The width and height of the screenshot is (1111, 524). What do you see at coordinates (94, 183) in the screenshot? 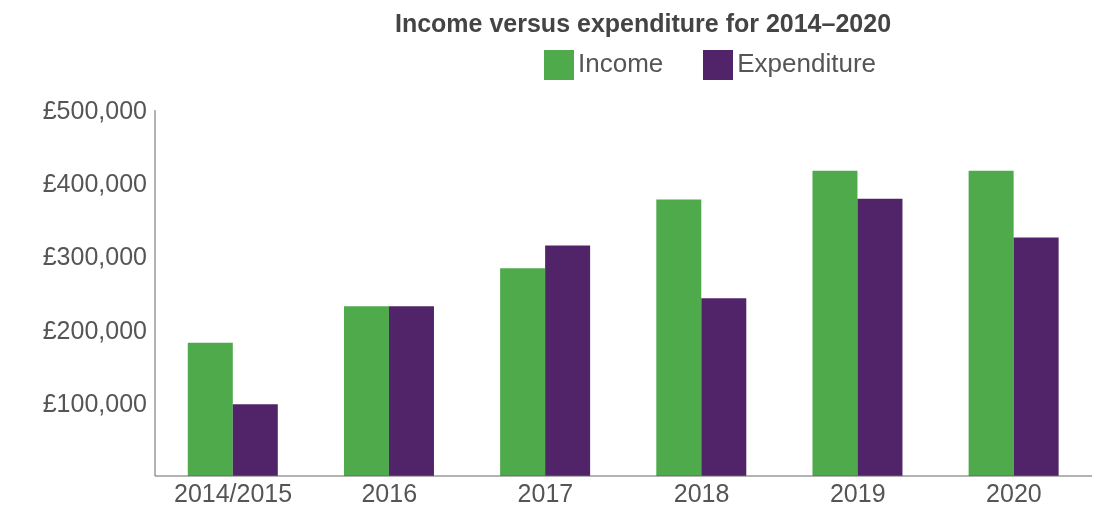
I see `y-tick-label: £400,000` at bounding box center [94, 183].